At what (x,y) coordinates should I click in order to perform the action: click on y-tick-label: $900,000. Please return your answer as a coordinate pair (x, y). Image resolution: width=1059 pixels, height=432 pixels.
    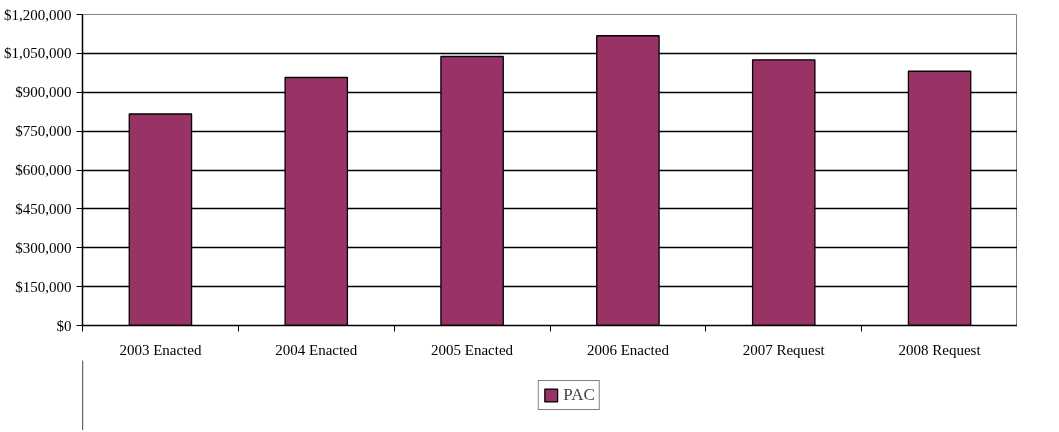
    Looking at the image, I should click on (43, 92).